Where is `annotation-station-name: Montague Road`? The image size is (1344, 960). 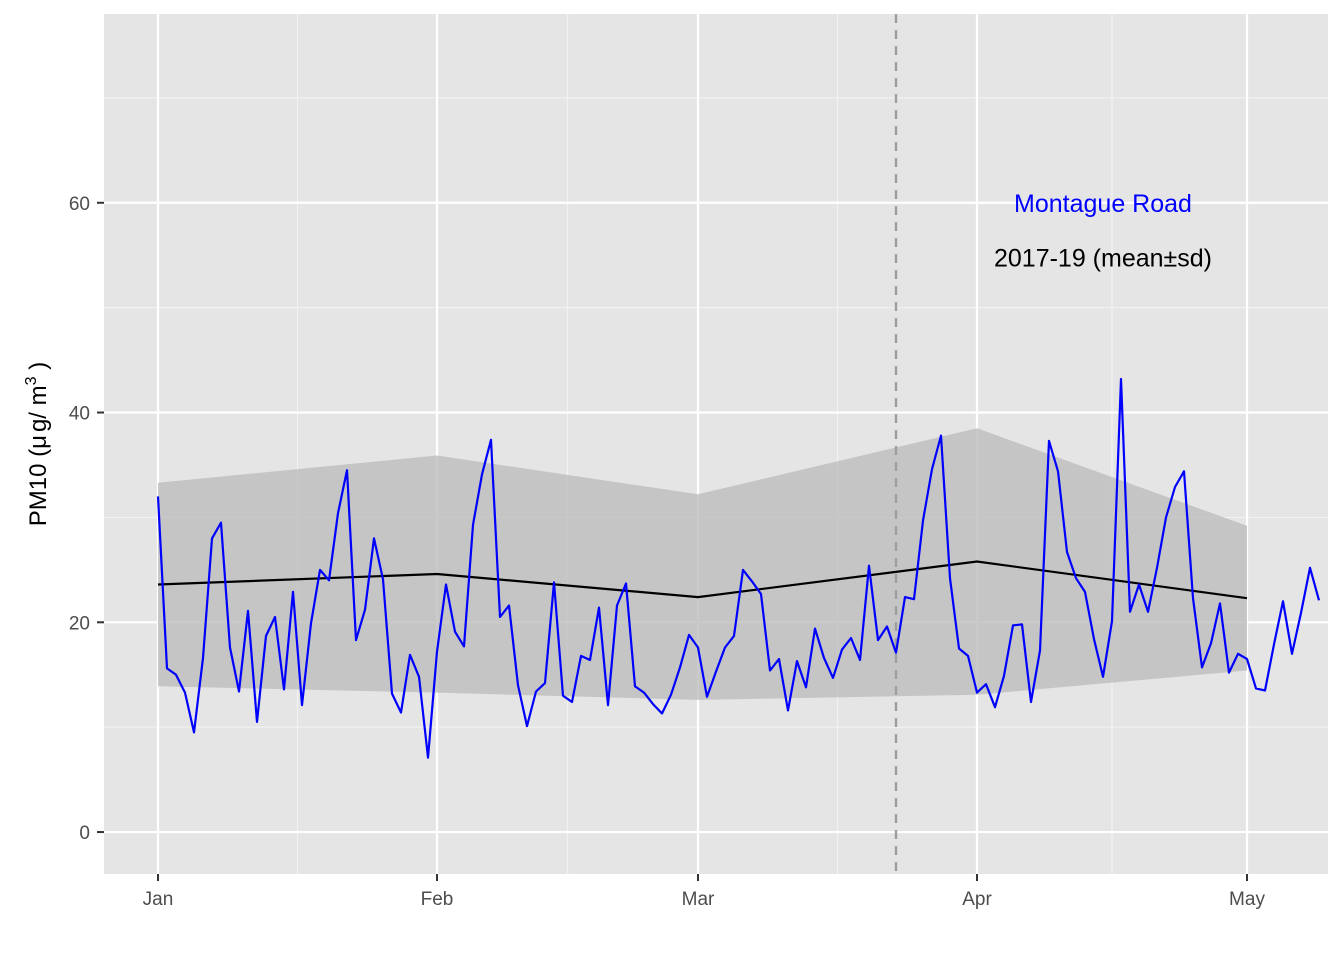 annotation-station-name: Montague Road is located at coordinates (1103, 204).